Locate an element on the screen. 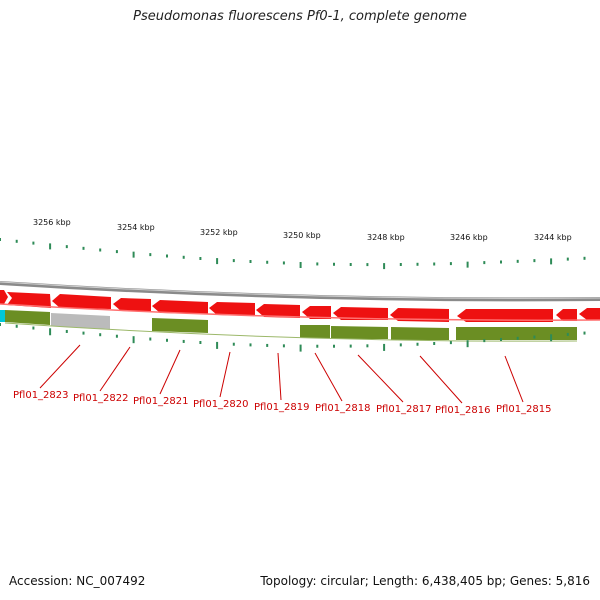  gene-label: Pfl01_2815 is located at coordinates (524, 409).